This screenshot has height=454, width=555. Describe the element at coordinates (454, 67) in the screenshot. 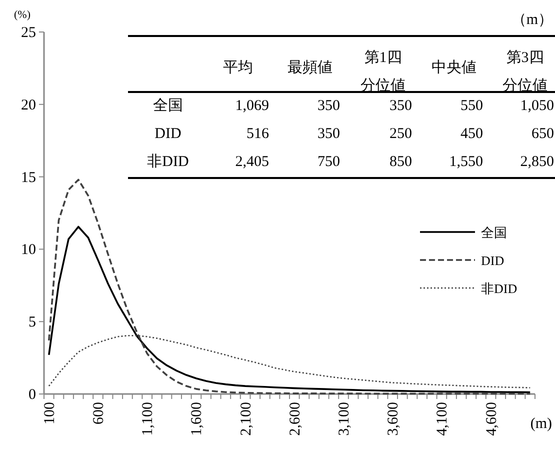

I see `category-label: 中央値` at that location.